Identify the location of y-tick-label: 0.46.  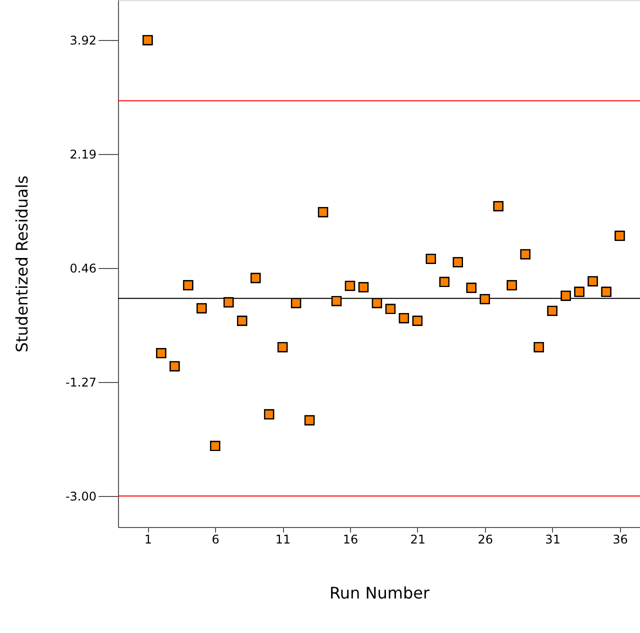
(83, 269).